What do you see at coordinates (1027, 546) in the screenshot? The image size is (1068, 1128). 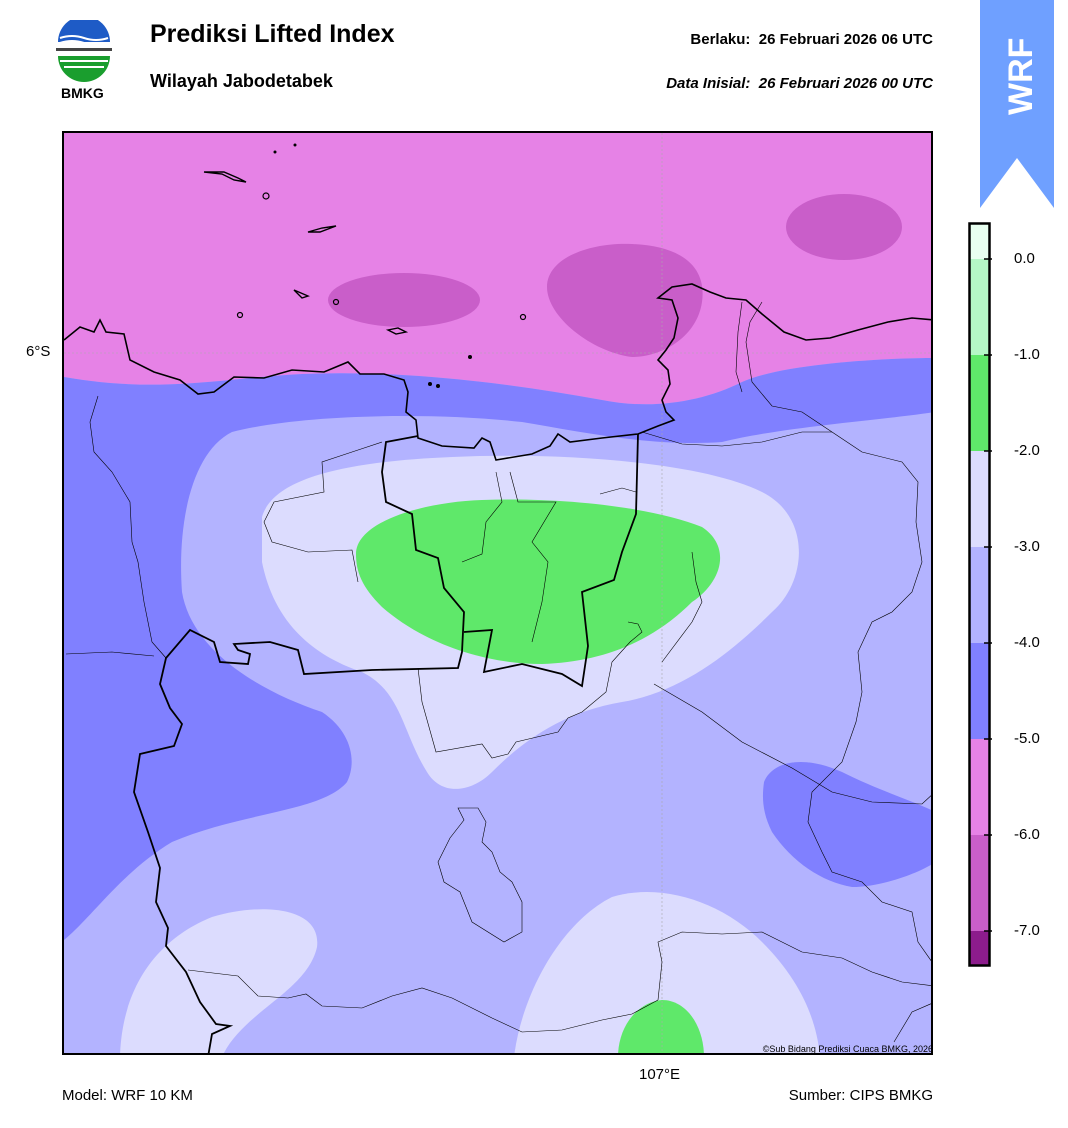 I see `colorbar-label-m3: -3.0` at bounding box center [1027, 546].